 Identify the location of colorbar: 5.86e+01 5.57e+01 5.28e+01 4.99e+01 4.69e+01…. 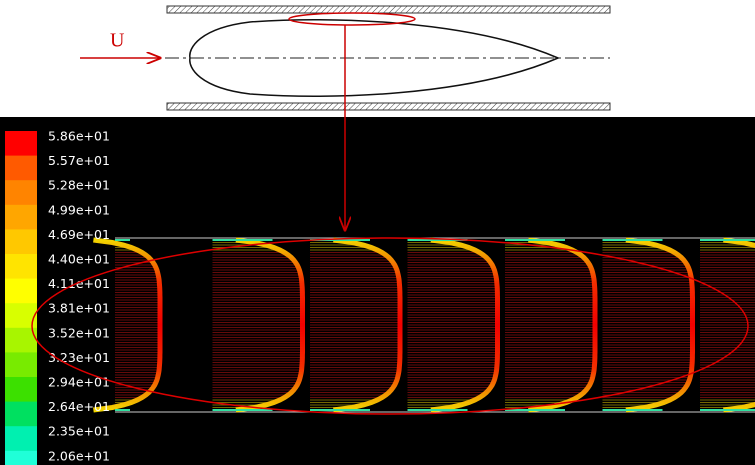
(57, 297).